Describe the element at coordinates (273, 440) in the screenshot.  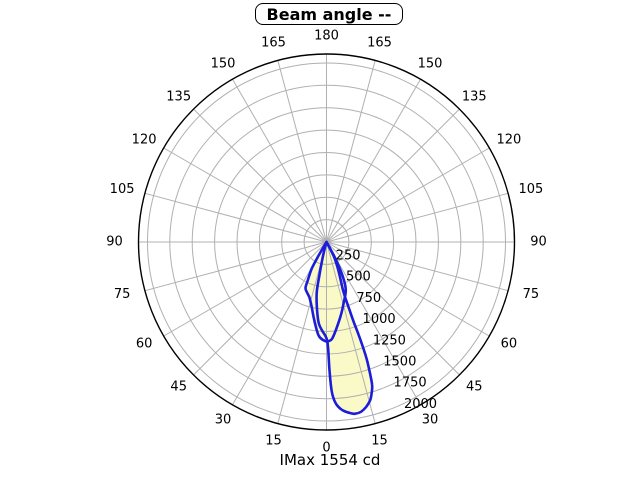
I see `angle-label-15-left: 15` at that location.